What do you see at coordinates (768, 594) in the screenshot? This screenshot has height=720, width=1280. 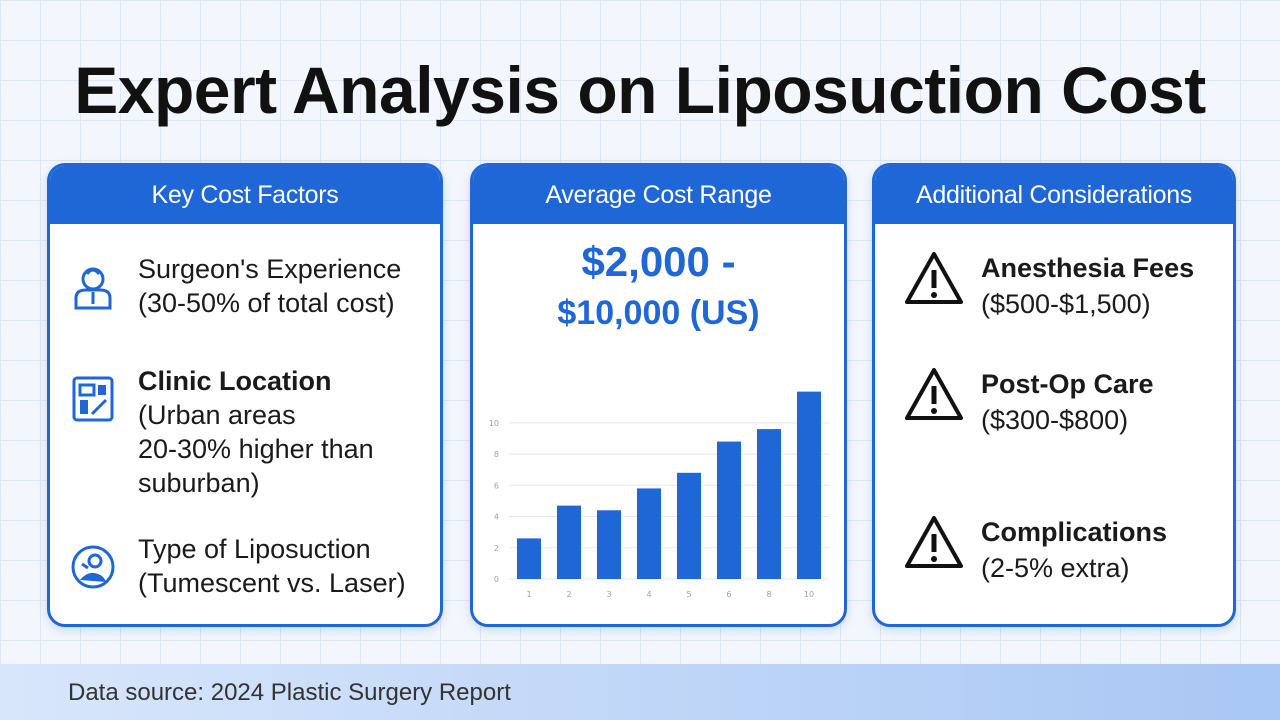 I see `x-tick-label: 8` at bounding box center [768, 594].